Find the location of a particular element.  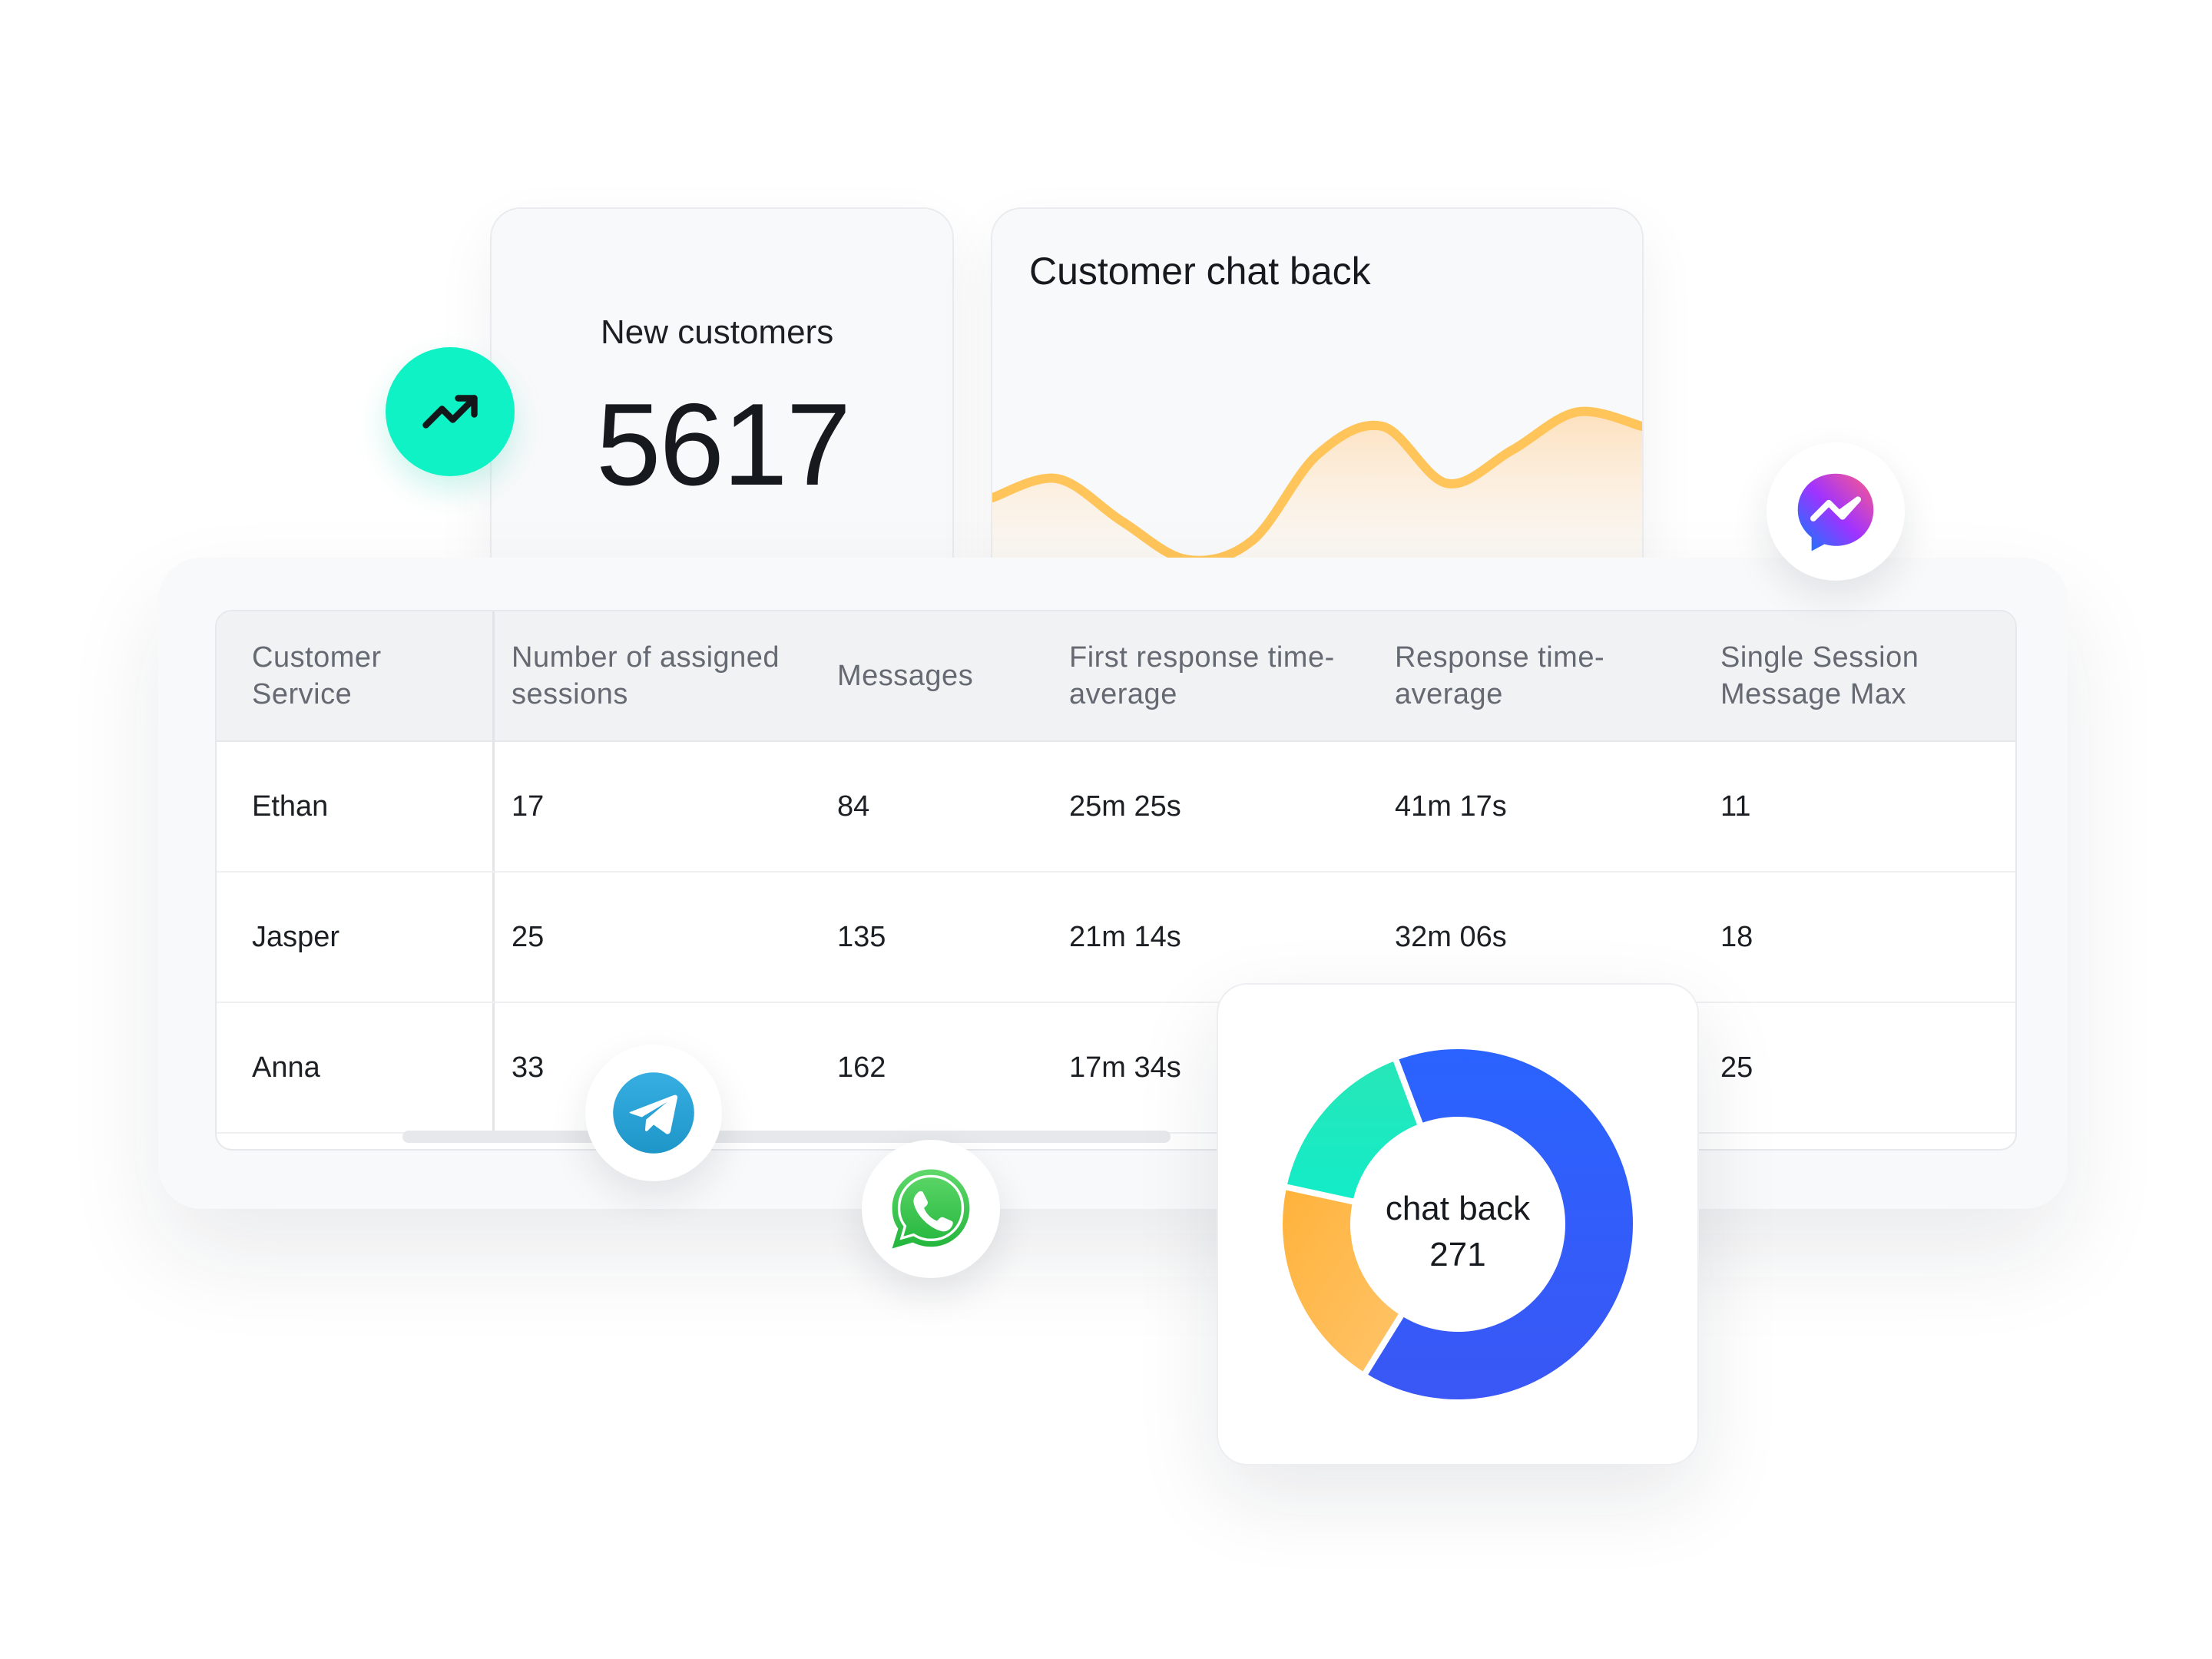

cell-messages: 84 is located at coordinates (853, 807).